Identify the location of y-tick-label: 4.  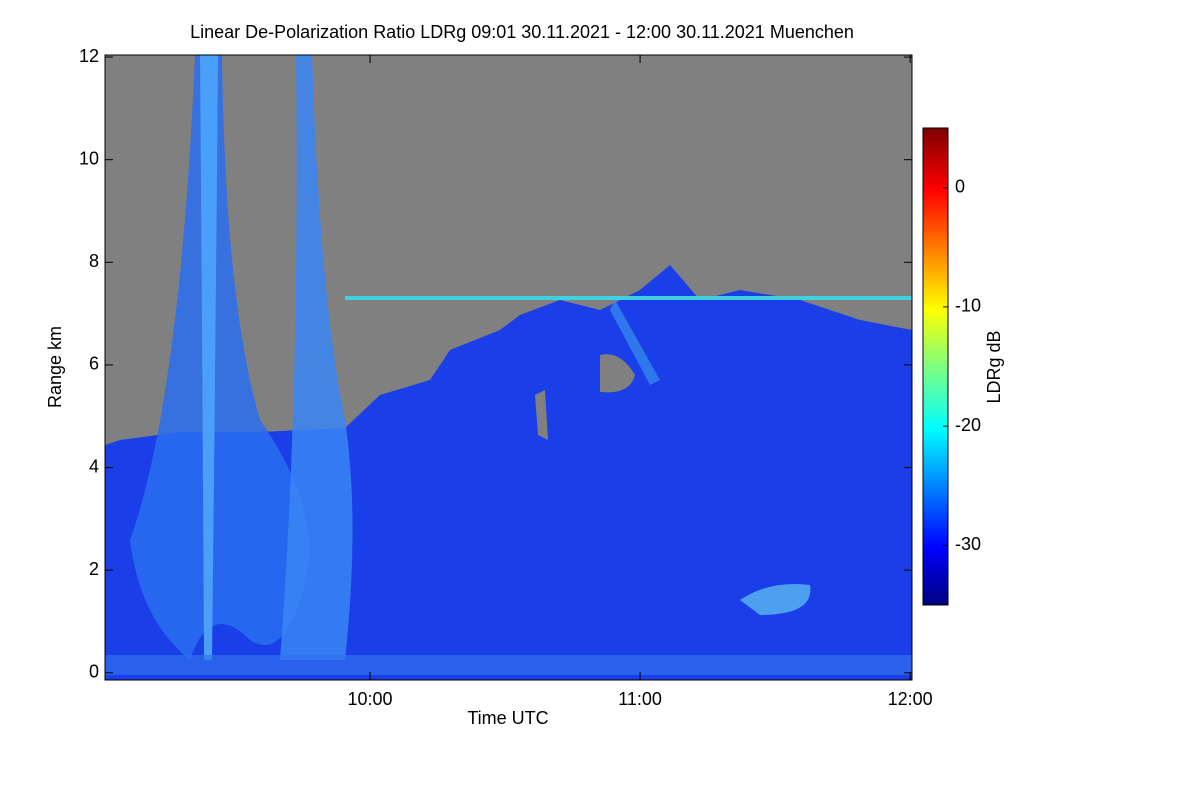
(94, 466).